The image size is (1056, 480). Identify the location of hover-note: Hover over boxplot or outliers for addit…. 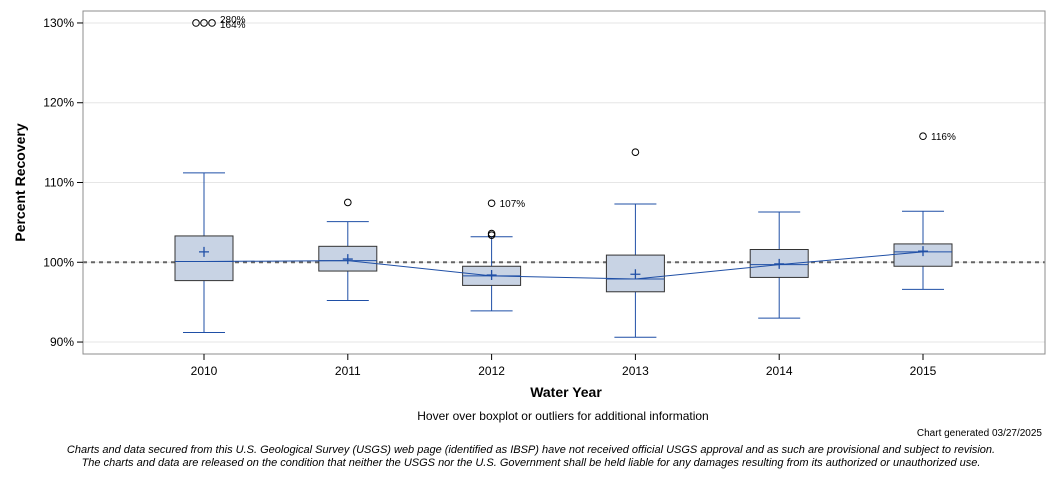
(563, 416).